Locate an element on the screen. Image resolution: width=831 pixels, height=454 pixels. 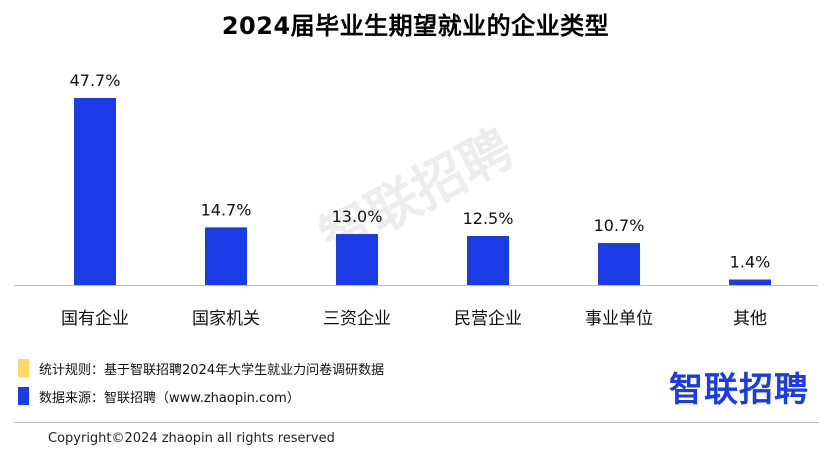
note-source-row: 数据来源：智联招聘（www.zhaopin.com） is located at coordinates (201, 396).